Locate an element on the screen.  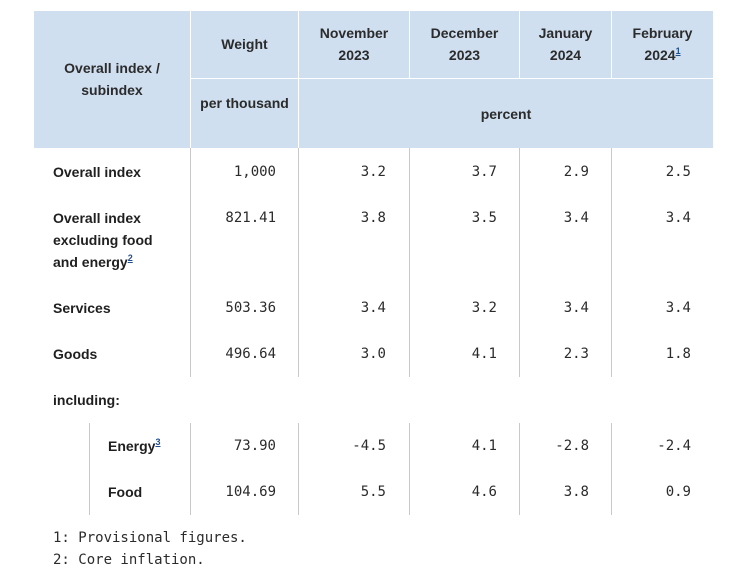
cell-value: -2.4 is located at coordinates (674, 446).